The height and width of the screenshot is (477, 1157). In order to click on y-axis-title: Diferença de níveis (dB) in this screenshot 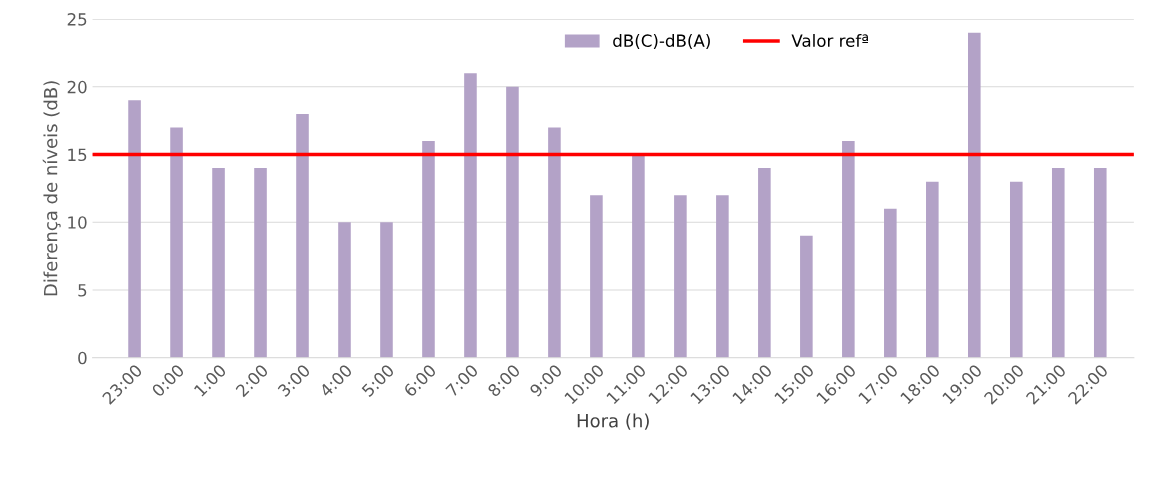, I will do `click(51, 188)`.